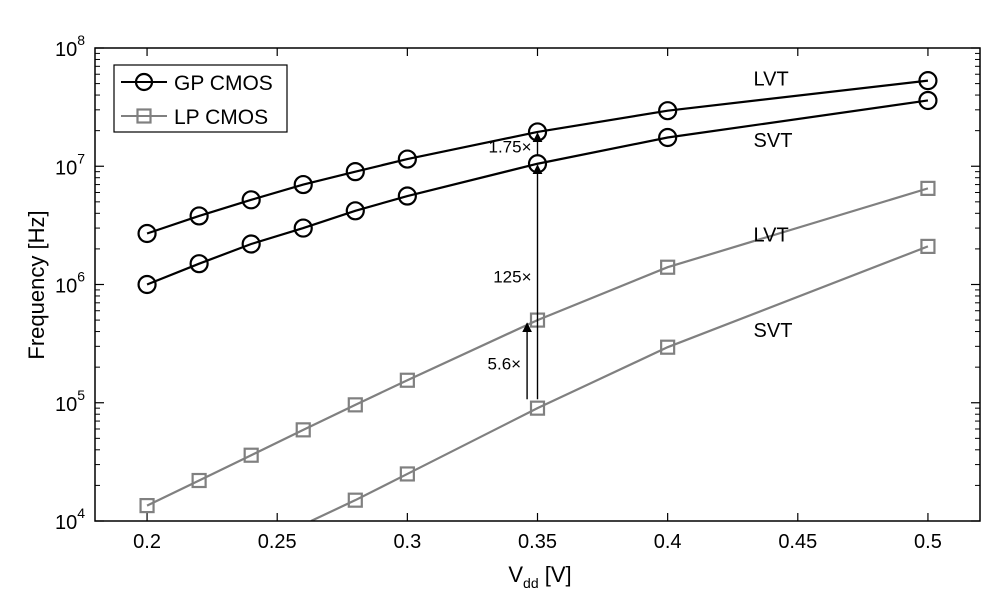  I want to click on legend-box, so click(200, 98).